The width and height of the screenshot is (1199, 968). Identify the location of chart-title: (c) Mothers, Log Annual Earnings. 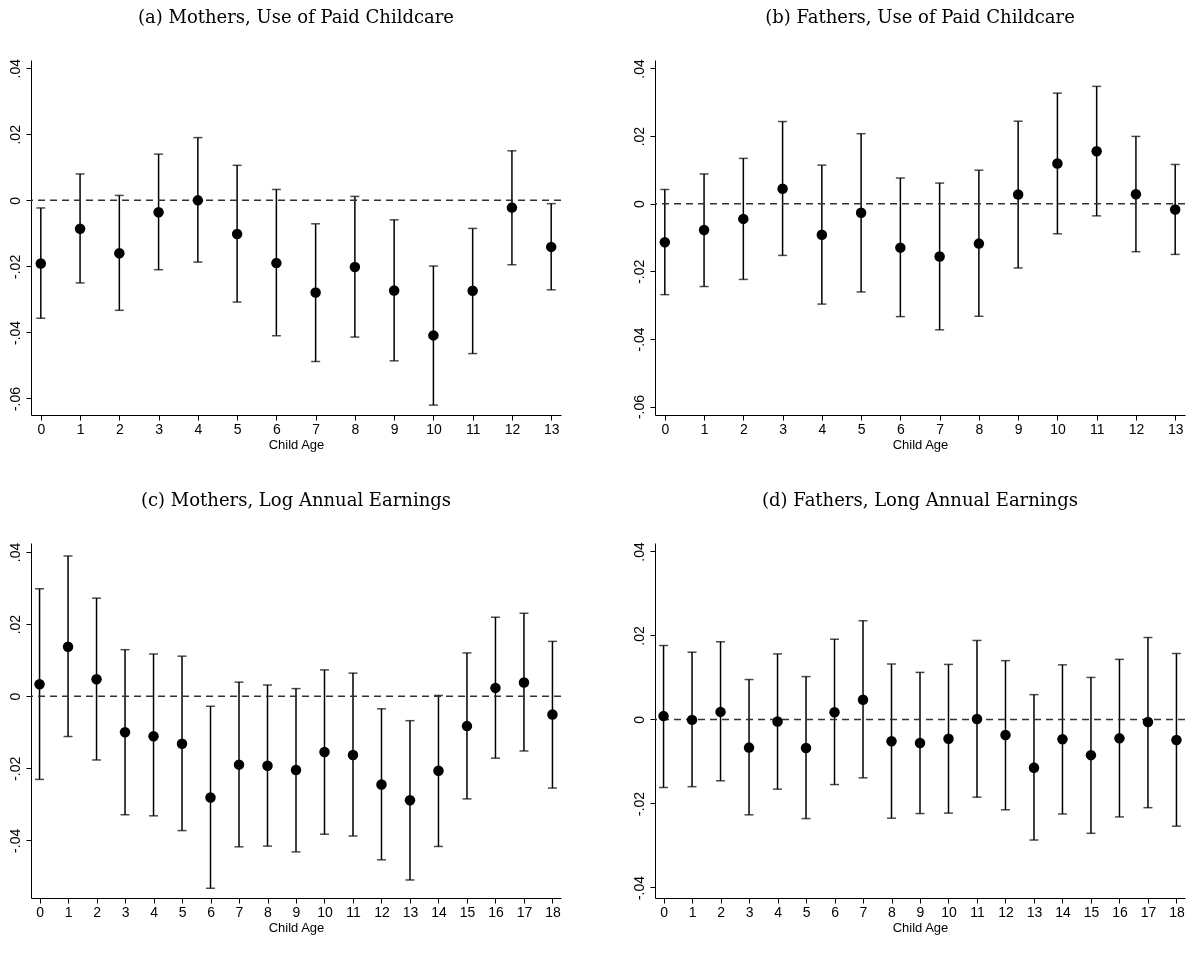
(296, 500).